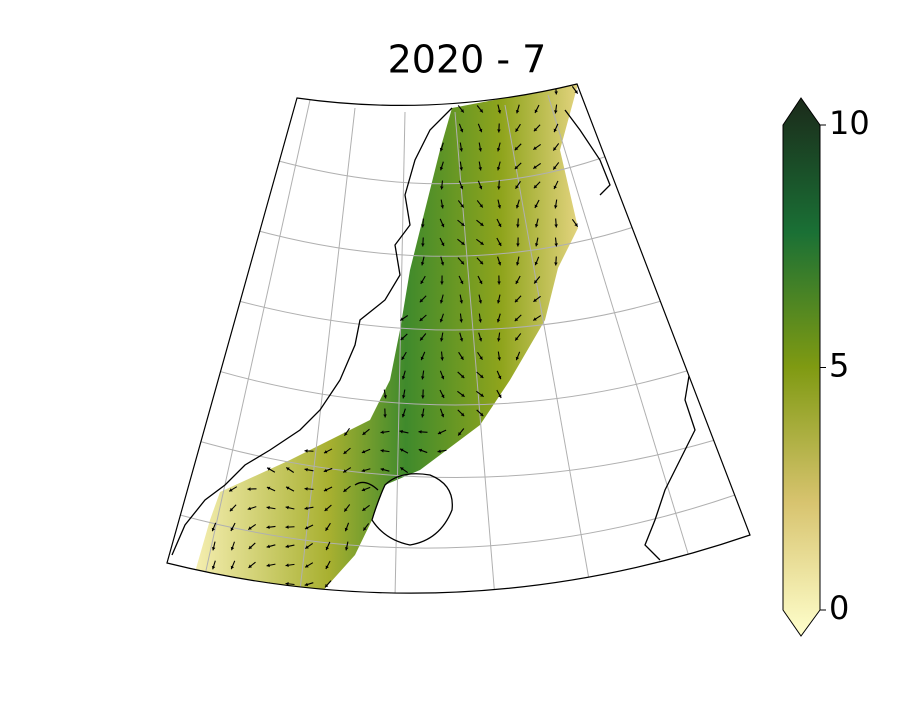 The width and height of the screenshot is (900, 704). What do you see at coordinates (849, 123) in the screenshot?
I see `colorbar-tick-label: 10` at bounding box center [849, 123].